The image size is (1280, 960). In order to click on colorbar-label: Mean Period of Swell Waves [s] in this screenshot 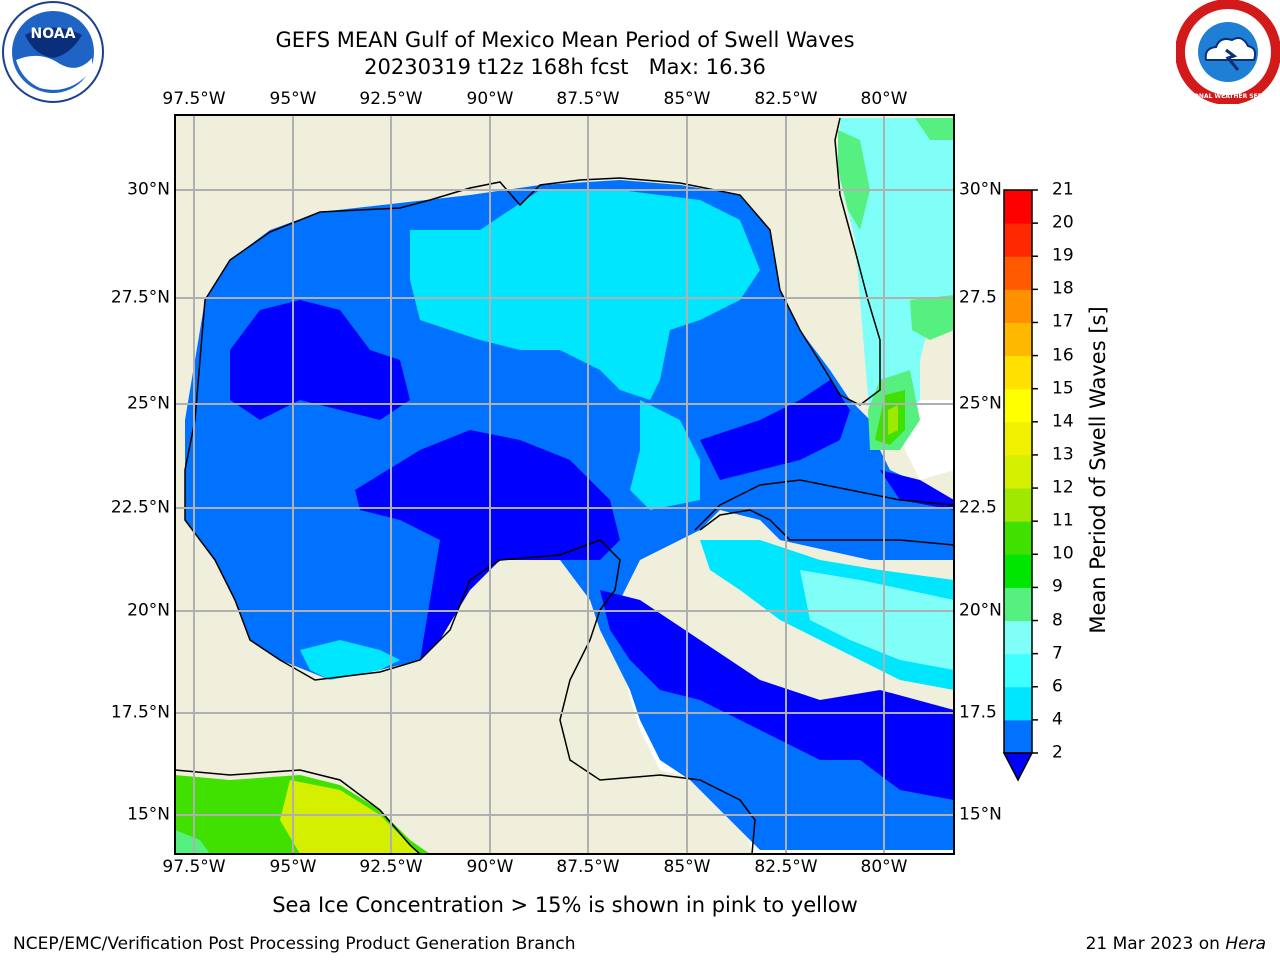, I will do `click(1098, 470)`.